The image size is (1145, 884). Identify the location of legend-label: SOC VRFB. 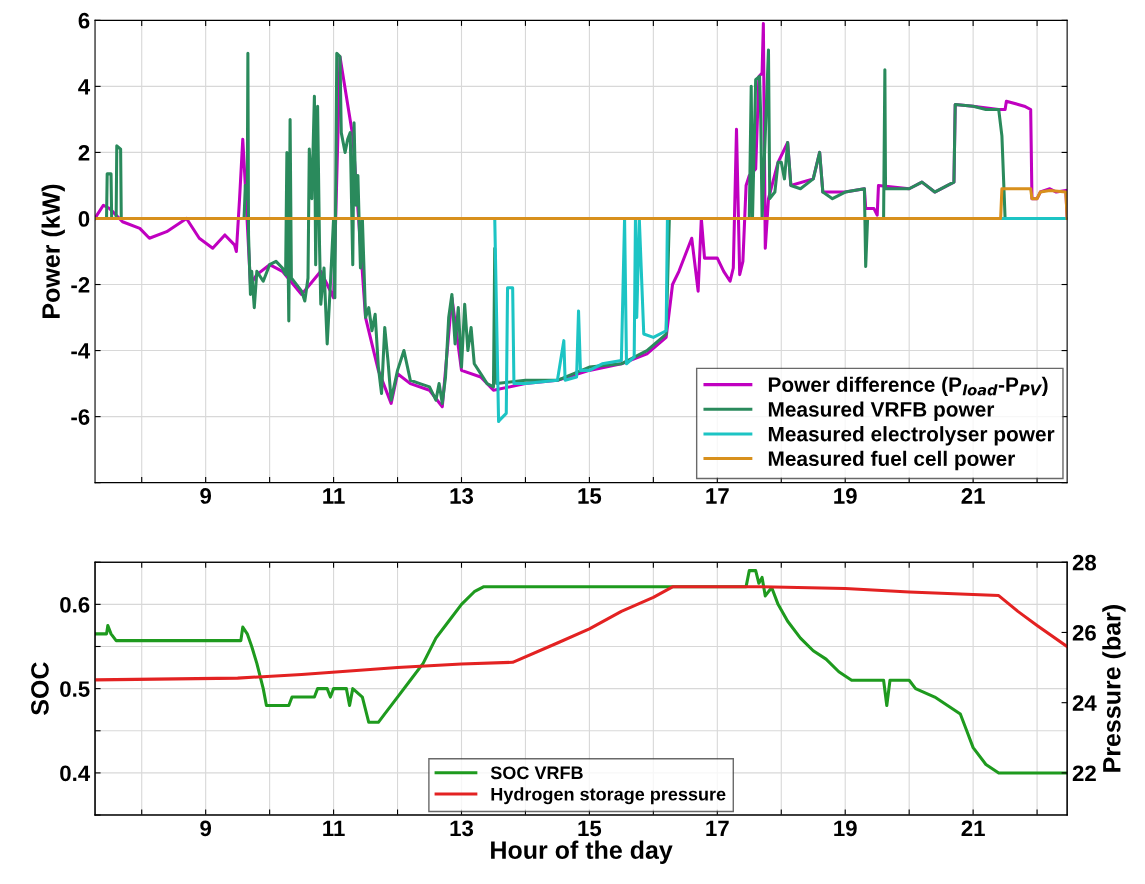
(536, 773).